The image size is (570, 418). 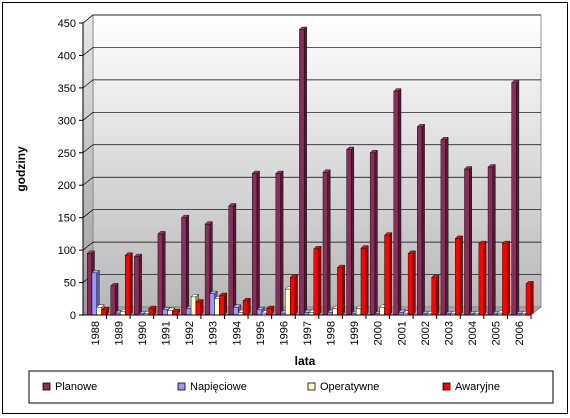 What do you see at coordinates (67, 251) in the screenshot?
I see `y-tick-label: 100` at bounding box center [67, 251].